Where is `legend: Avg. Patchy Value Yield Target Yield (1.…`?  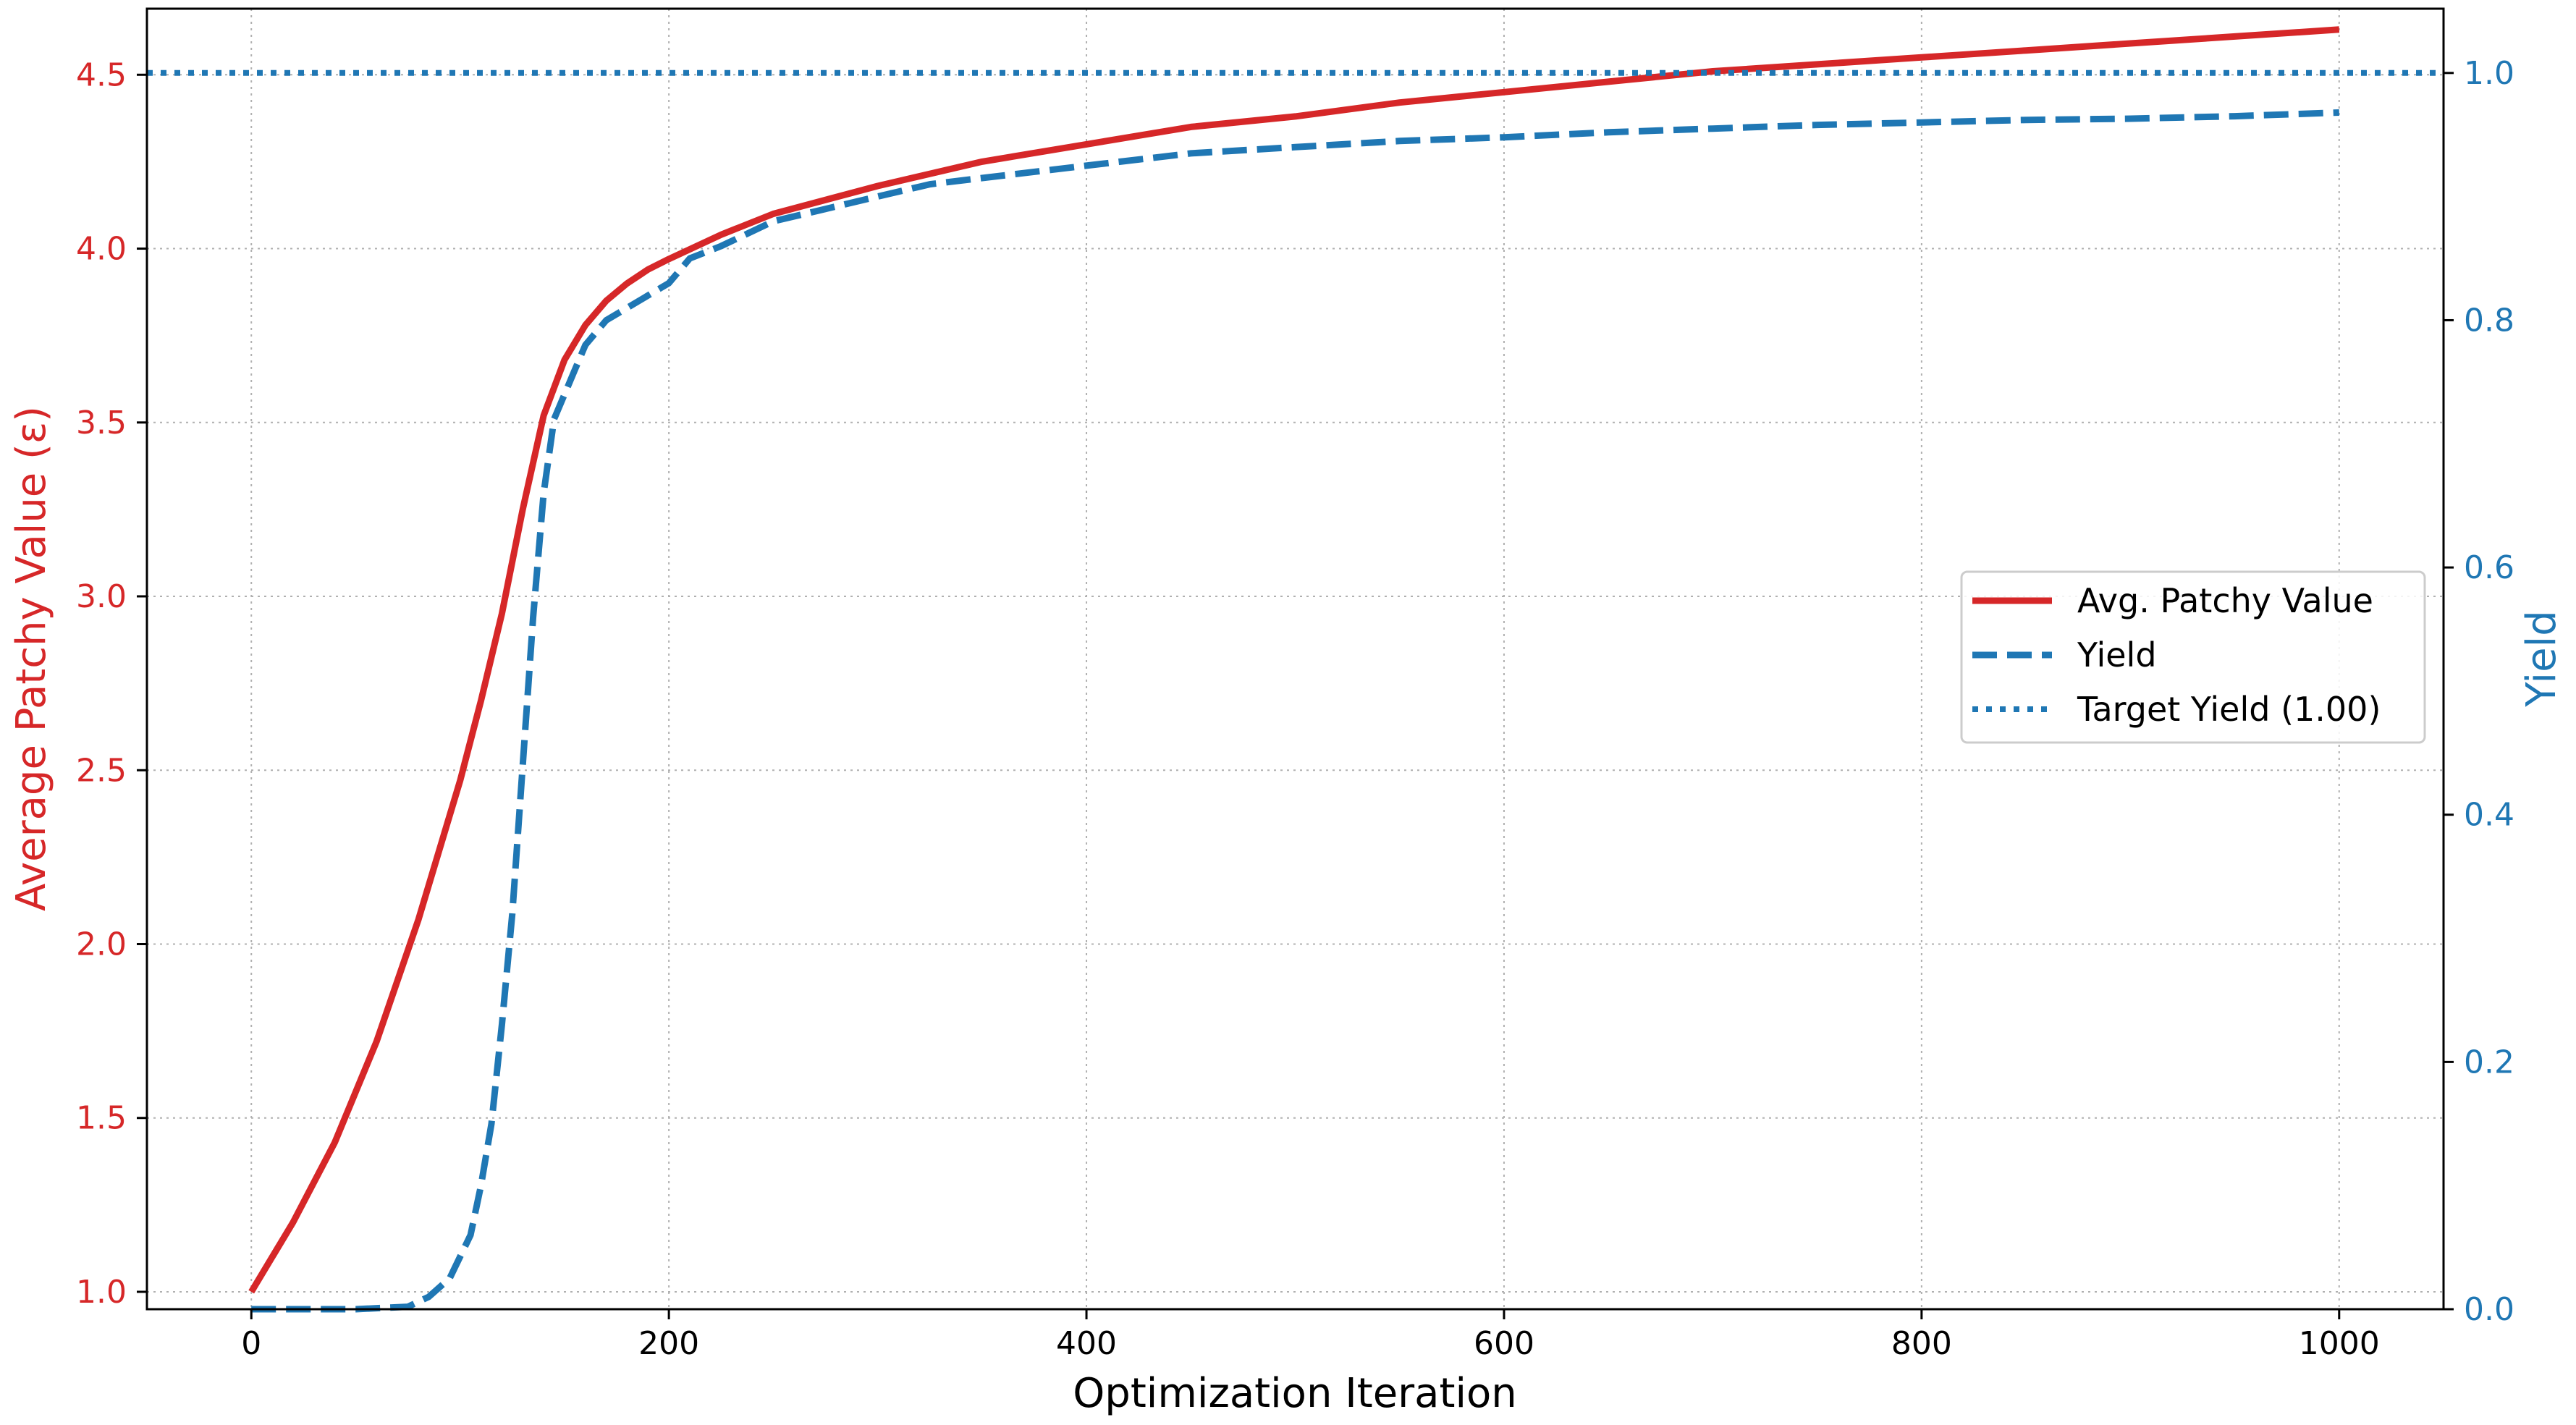 legend: Avg. Patchy Value Yield Target Yield (1.… is located at coordinates (2193, 657).